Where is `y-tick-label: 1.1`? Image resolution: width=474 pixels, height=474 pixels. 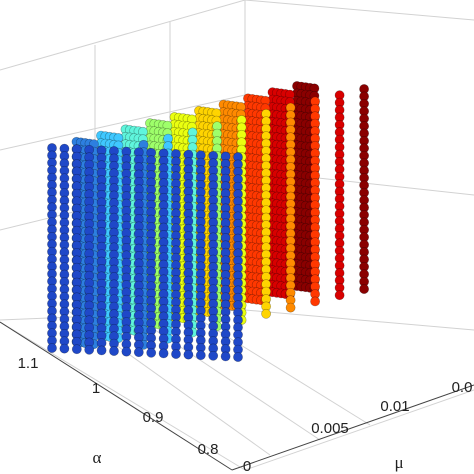 y-tick-label: 1.1 is located at coordinates (28, 363).